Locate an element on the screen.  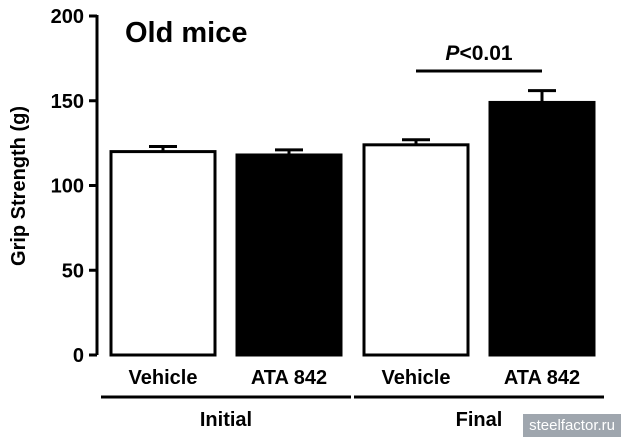
chart-title: Old mice is located at coordinates (186, 33).